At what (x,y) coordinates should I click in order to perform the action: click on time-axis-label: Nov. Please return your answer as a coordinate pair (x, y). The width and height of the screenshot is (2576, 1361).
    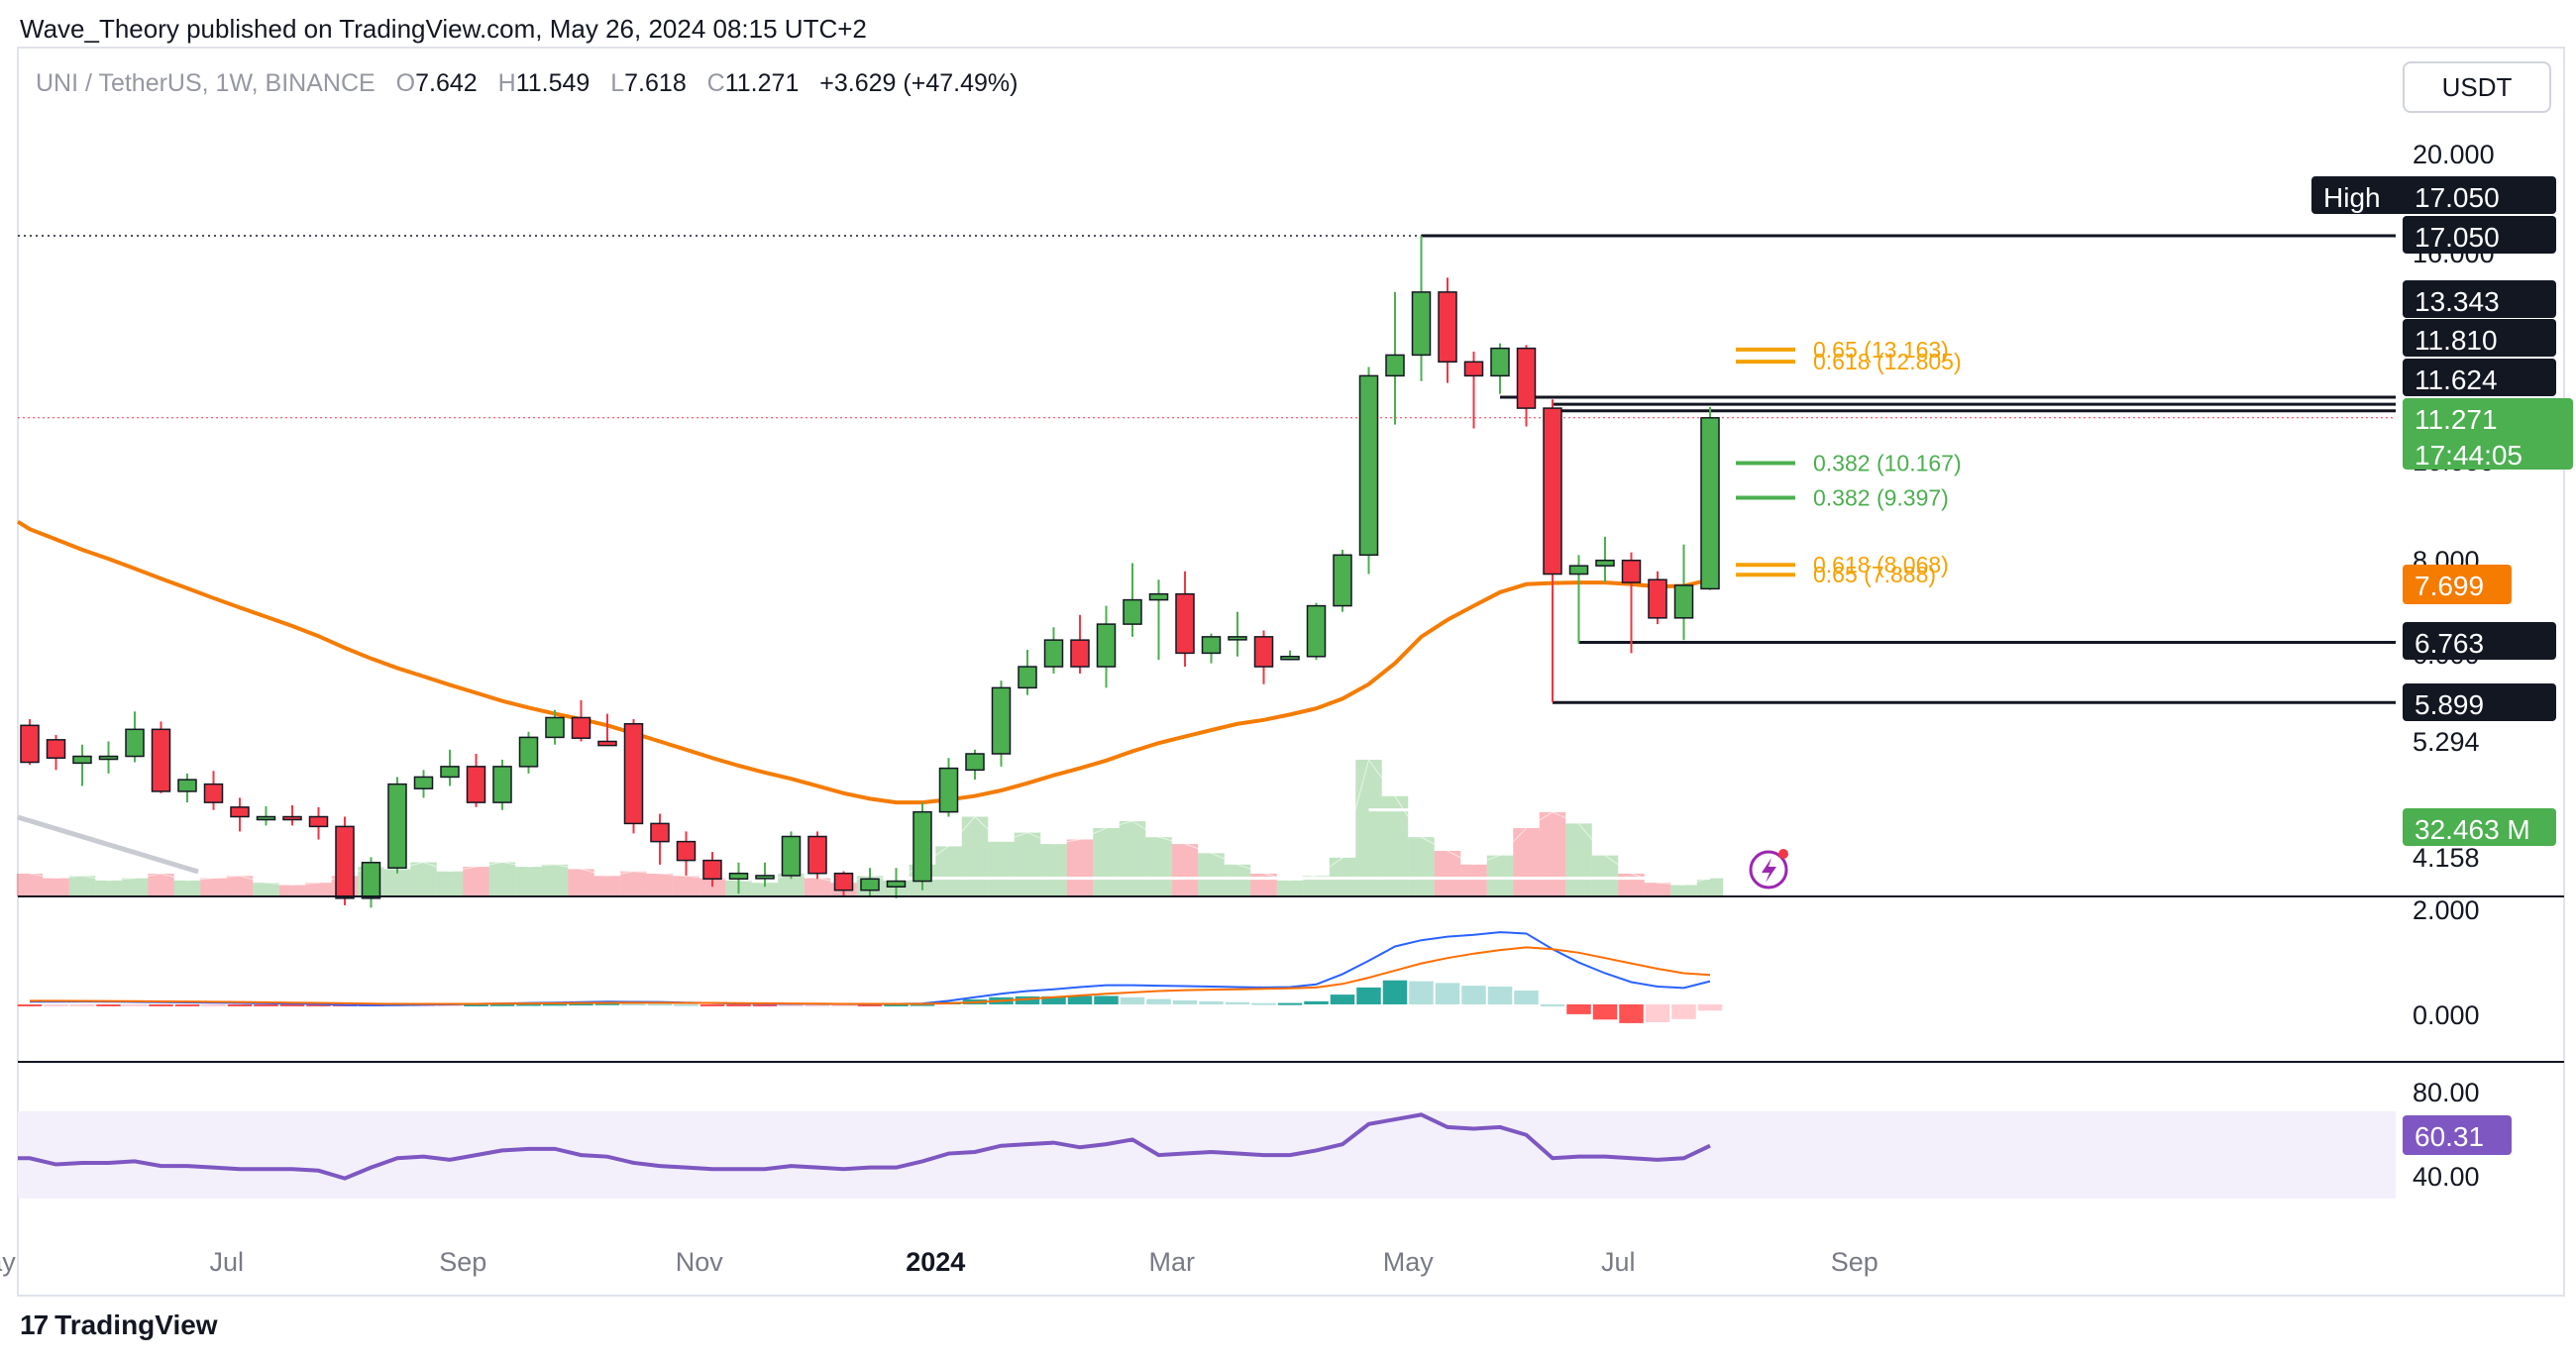
    Looking at the image, I should click on (700, 1262).